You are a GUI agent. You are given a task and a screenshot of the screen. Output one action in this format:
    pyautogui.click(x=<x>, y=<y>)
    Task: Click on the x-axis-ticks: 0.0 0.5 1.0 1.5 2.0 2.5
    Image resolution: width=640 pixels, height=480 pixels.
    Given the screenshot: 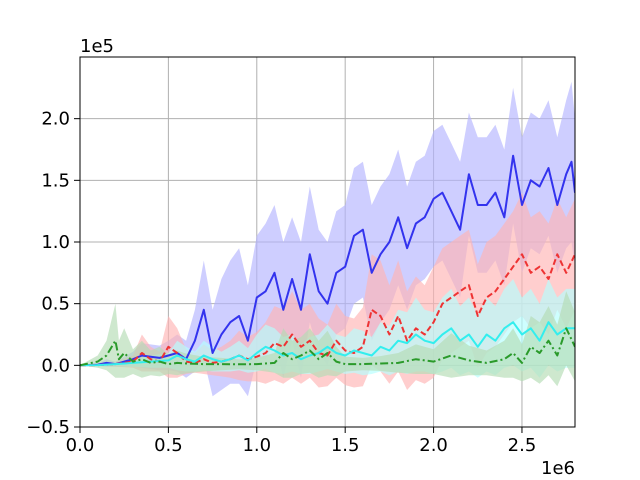 What is the action you would take?
    pyautogui.click(x=301, y=441)
    